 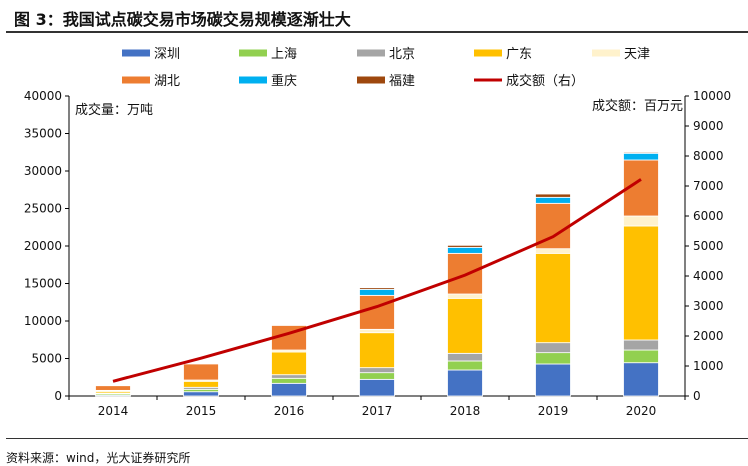 What do you see at coordinates (167, 54) in the screenshot?
I see `legend-label: 深圳` at bounding box center [167, 54].